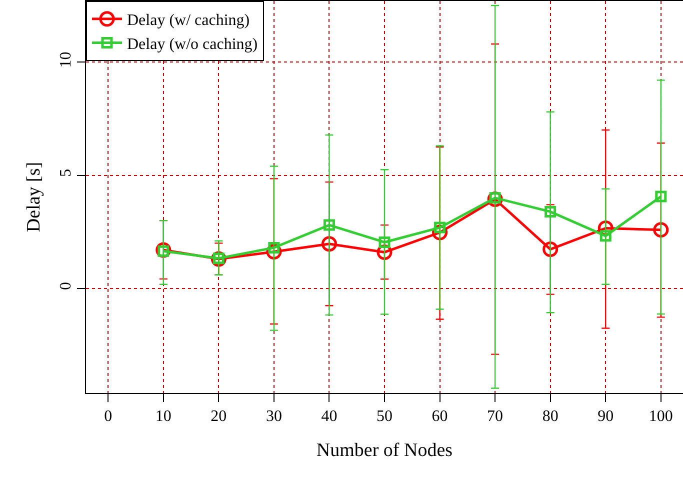 This screenshot has height=482, width=683. Describe the element at coordinates (218, 417) in the screenshot. I see `x-tick-label: 20` at that location.